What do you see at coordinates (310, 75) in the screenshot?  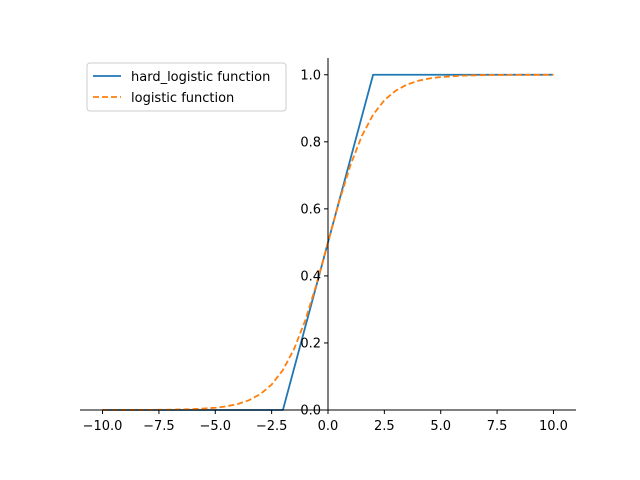 I see `y-tick-label: 1.0` at bounding box center [310, 75].